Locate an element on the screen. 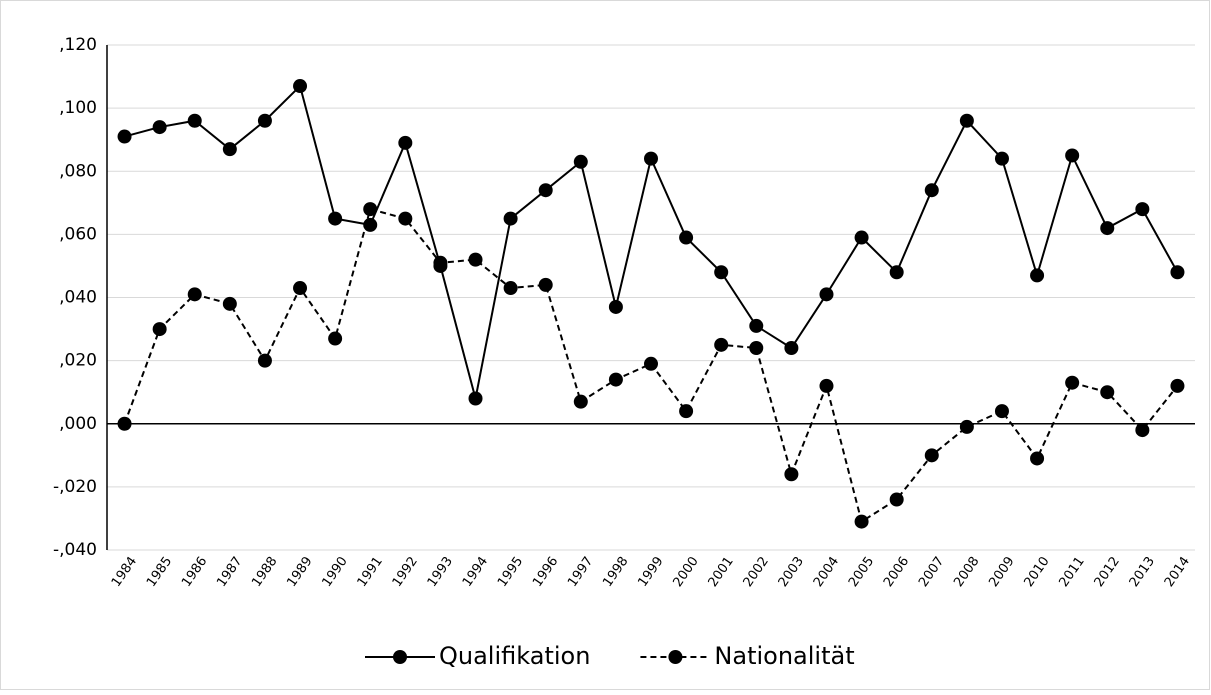 This screenshot has height=695, width=1211. y-tick-label: -,040 is located at coordinates (75, 550).